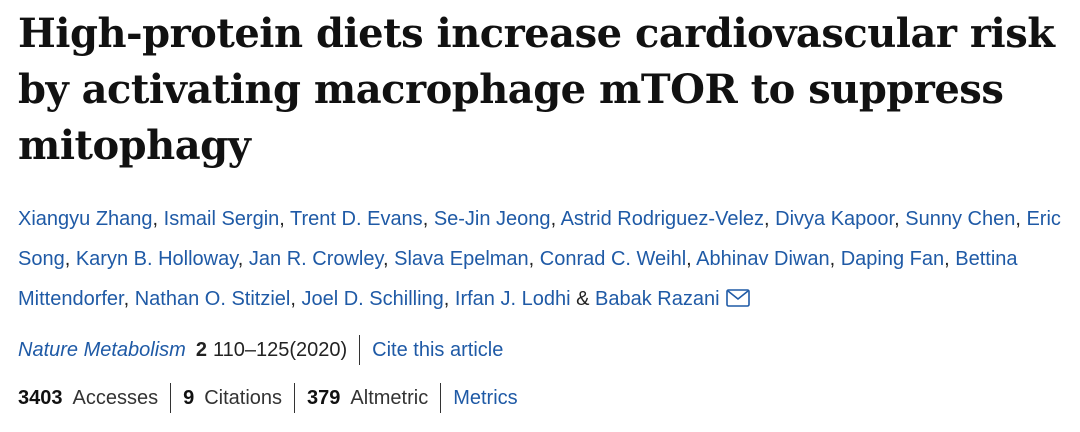  What do you see at coordinates (461, 259) in the screenshot?
I see `author-link: Slava Epelman` at bounding box center [461, 259].